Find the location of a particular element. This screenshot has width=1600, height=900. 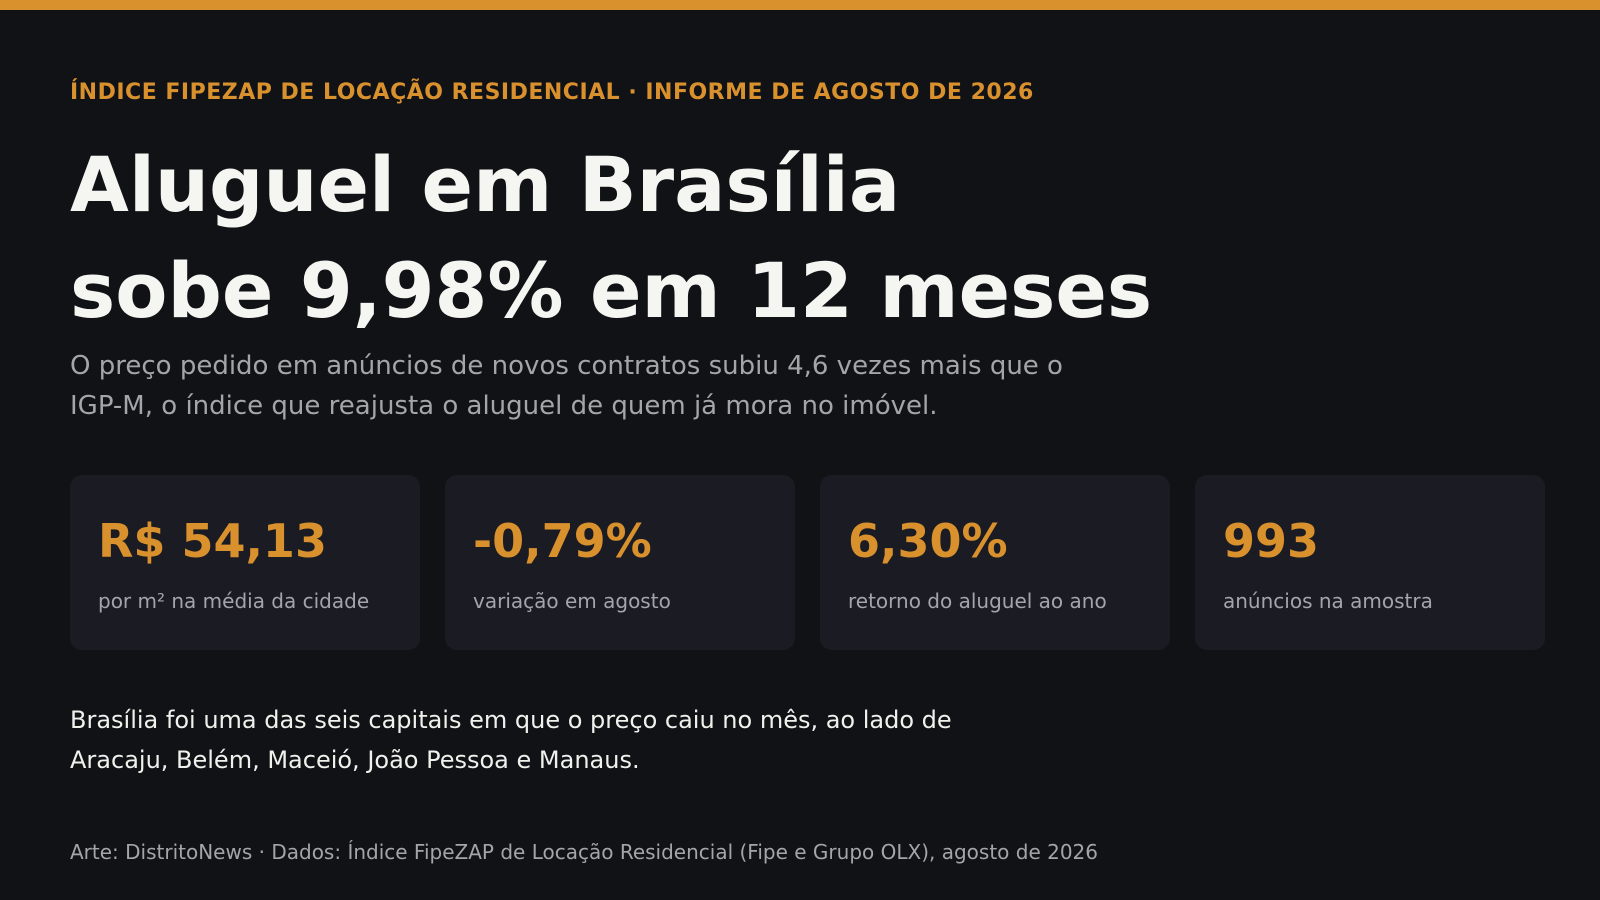

stat-card-price-per-m2: R$ 54,13 por m² na média da cidade is located at coordinates (245, 562).